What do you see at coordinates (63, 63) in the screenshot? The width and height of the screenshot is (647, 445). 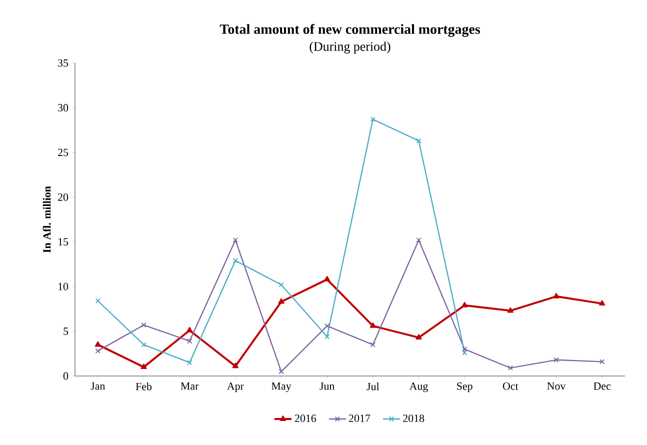 I see `y-tick-label: 35` at bounding box center [63, 63].